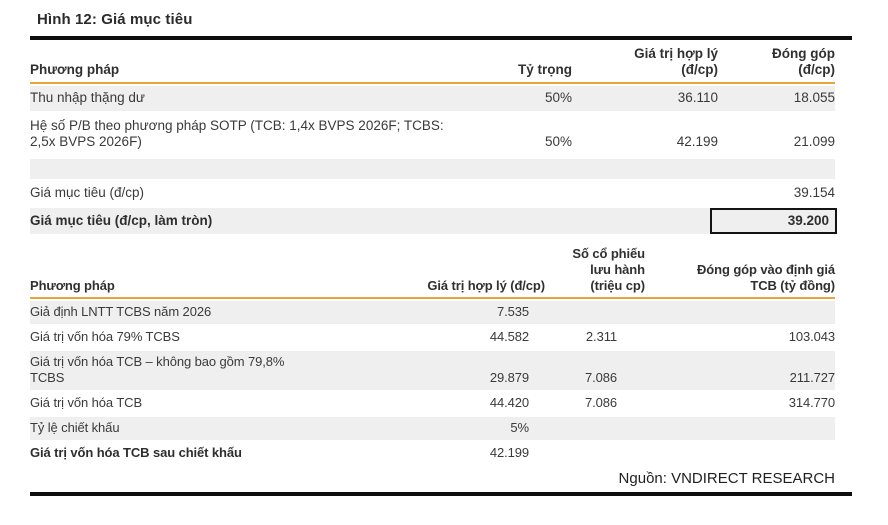 The height and width of the screenshot is (525, 888). What do you see at coordinates (75, 427) in the screenshot?
I see `cell-method: Tỷ lệ chiết khấu` at bounding box center [75, 427].